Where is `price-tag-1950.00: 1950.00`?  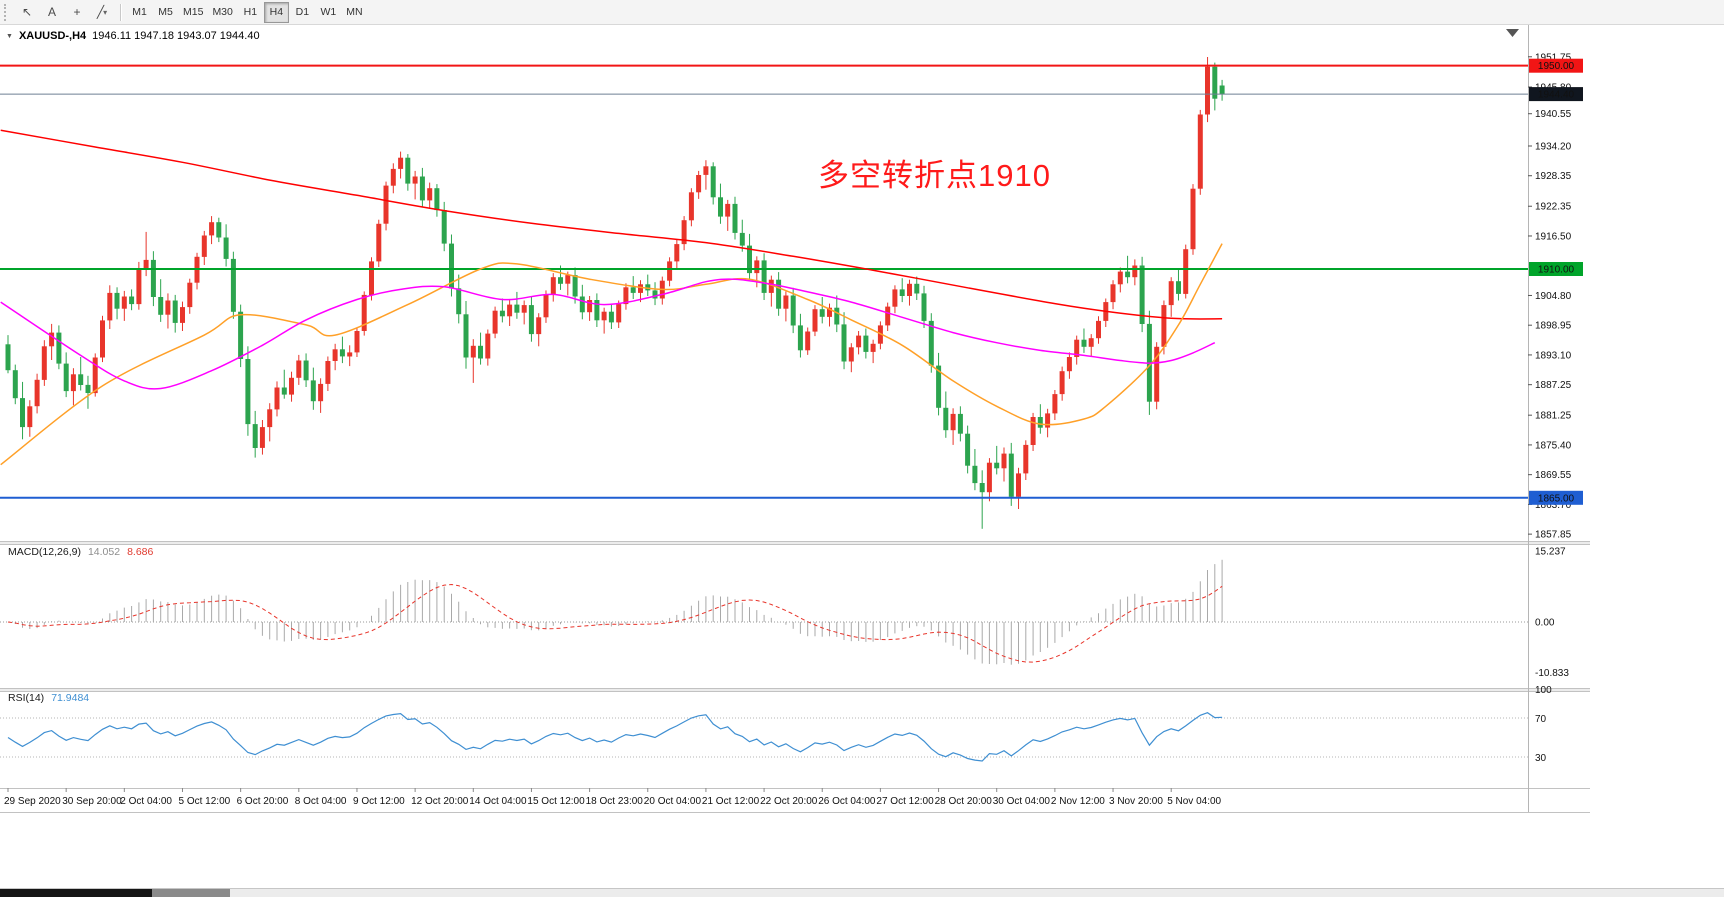
price-tag-1950.00: 1950.00 is located at coordinates (1556, 65).